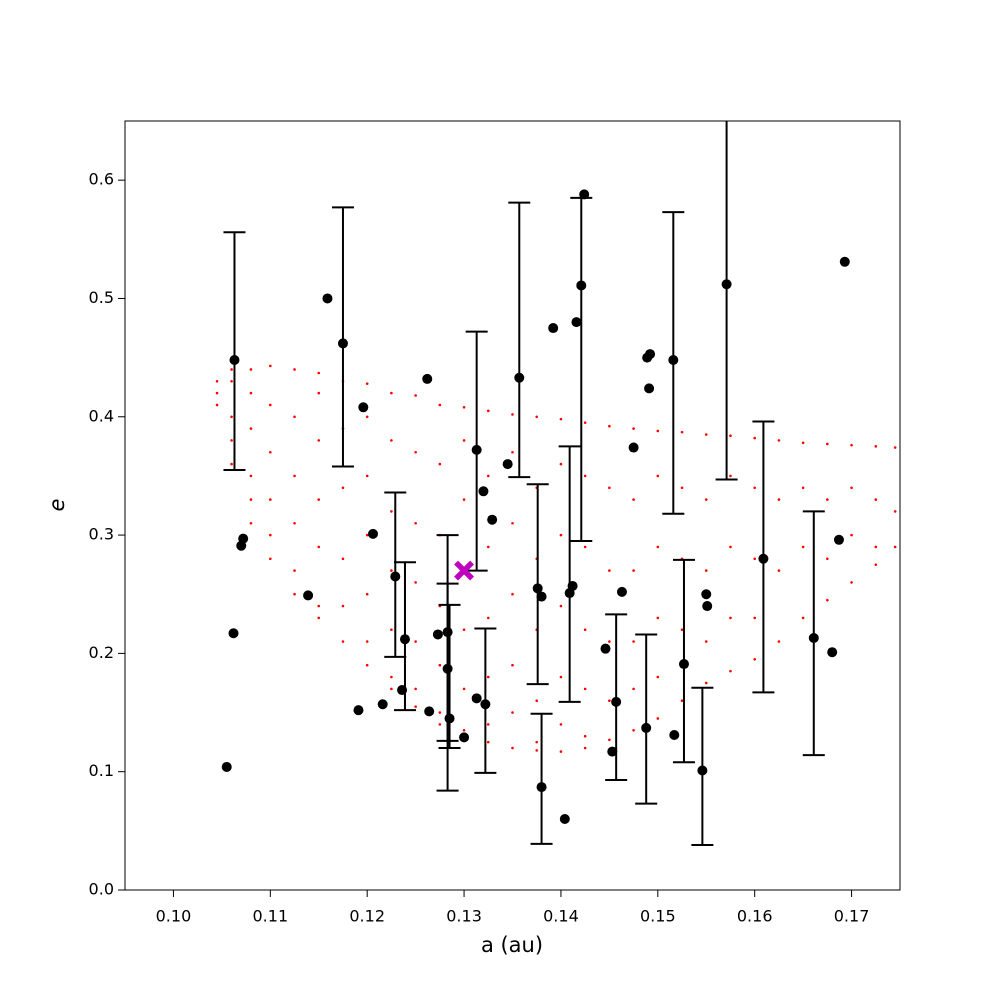  What do you see at coordinates (464, 916) in the screenshot?
I see `x-tick-label: 0.13` at bounding box center [464, 916].